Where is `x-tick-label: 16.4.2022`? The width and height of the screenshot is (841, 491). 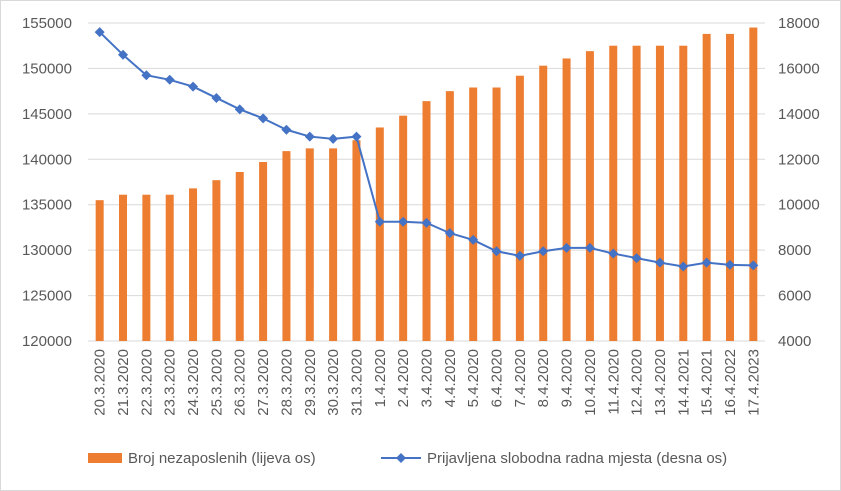 x-tick-label: 16.4.2022 is located at coordinates (730, 382).